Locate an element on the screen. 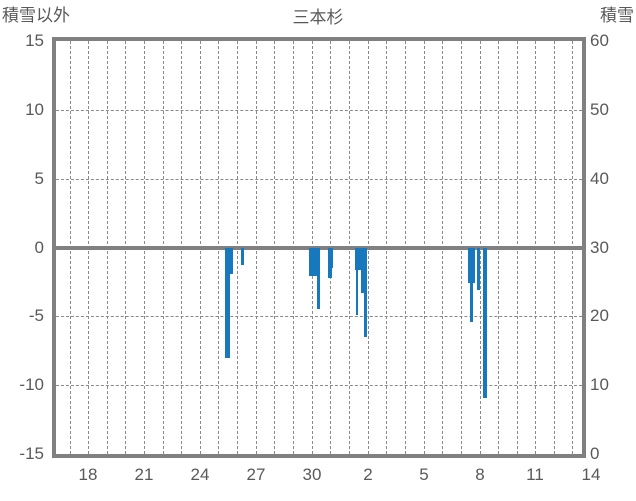 Image resolution: width=636 pixels, height=501 pixels. x-axis-tick: 11 is located at coordinates (535, 474).